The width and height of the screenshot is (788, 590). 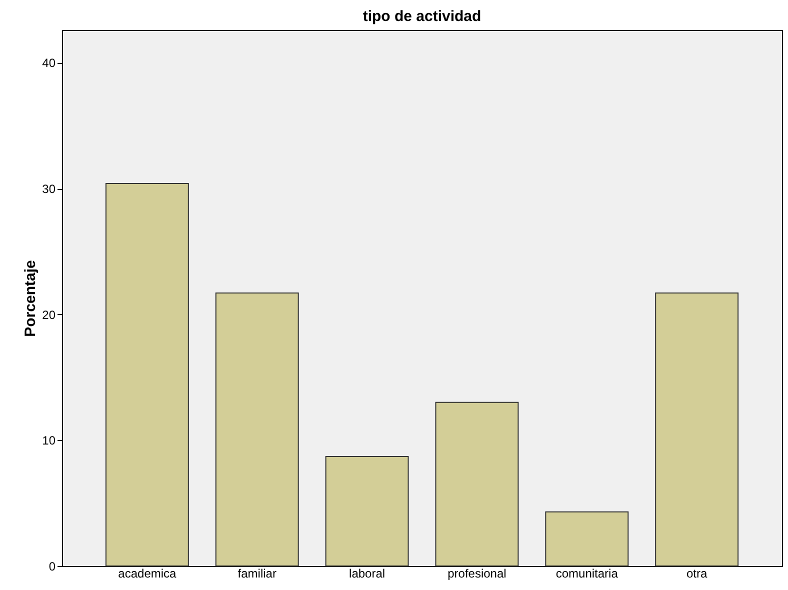 What do you see at coordinates (49, 63) in the screenshot?
I see `y-tick-label: 40` at bounding box center [49, 63].